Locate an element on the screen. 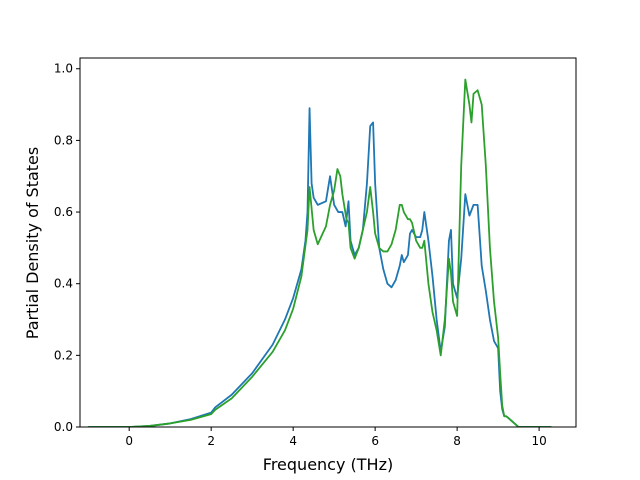  x-tick-label: 8 is located at coordinates (457, 441).